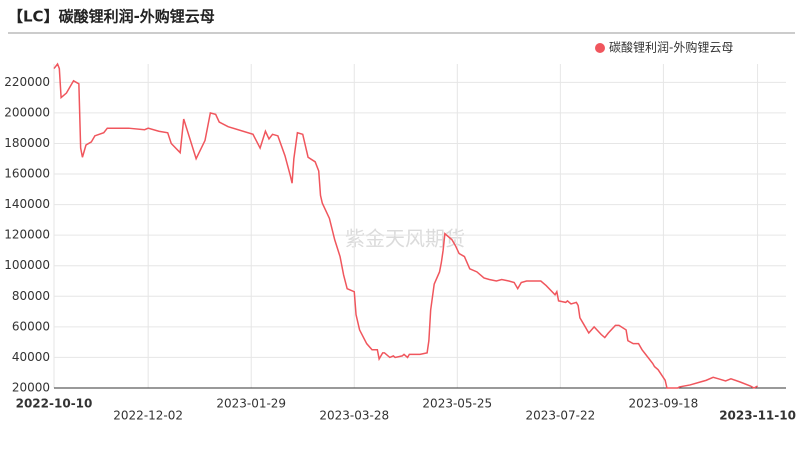 The image size is (803, 450). What do you see at coordinates (31, 326) in the screenshot?
I see `y-tick-label: 60000` at bounding box center [31, 326].